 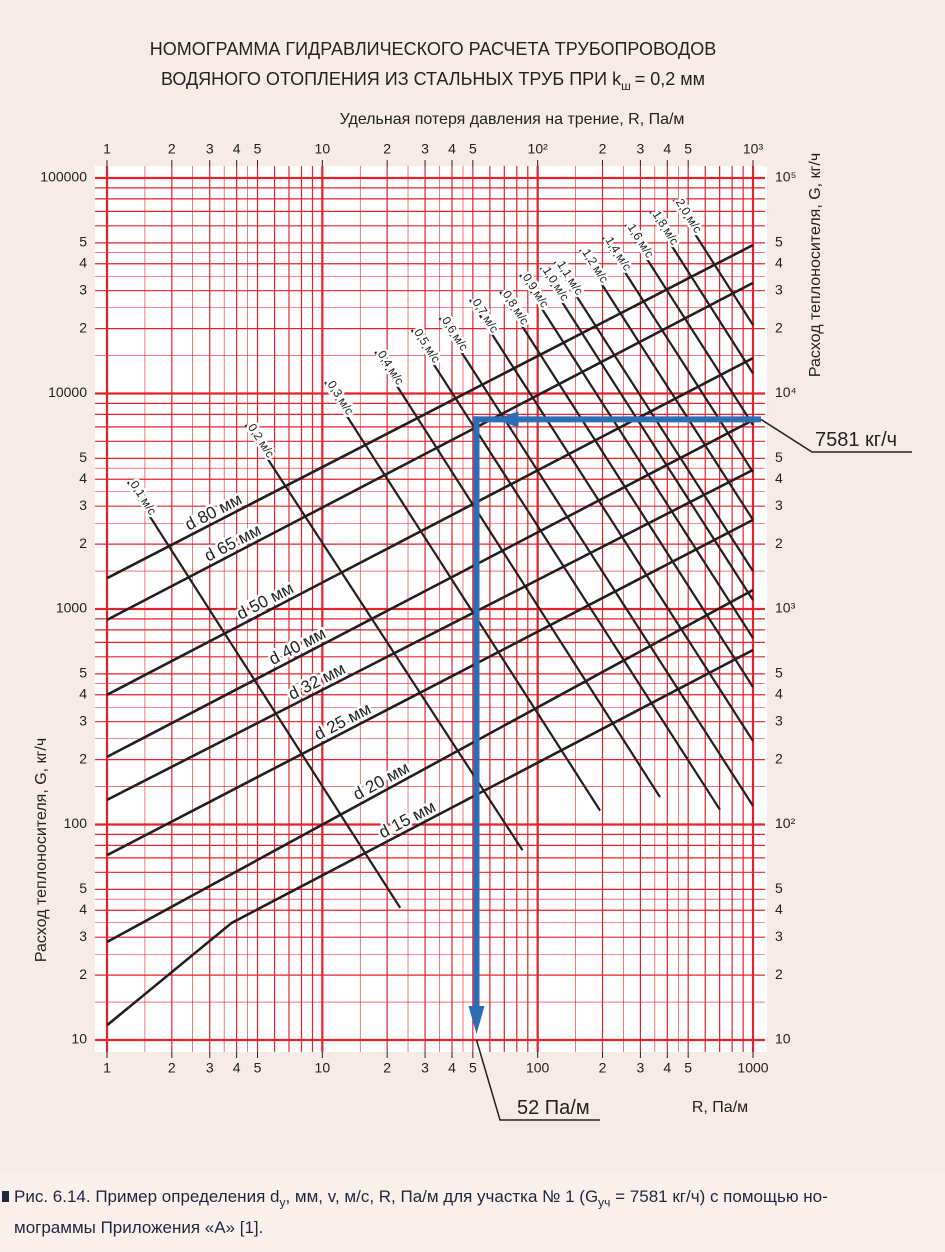 I want to click on x-tick-label: 1000, so click(x=752, y=1068).